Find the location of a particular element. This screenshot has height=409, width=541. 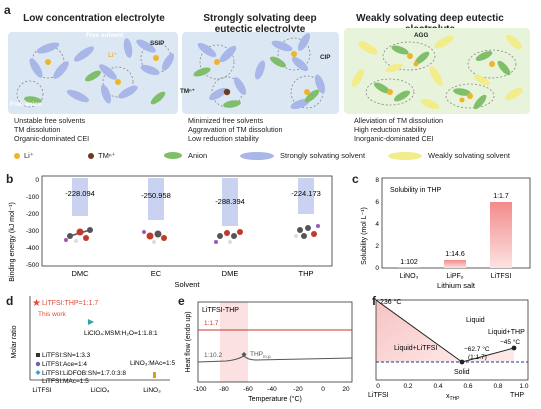

x-right-label: THP is located at coordinates (517, 395).